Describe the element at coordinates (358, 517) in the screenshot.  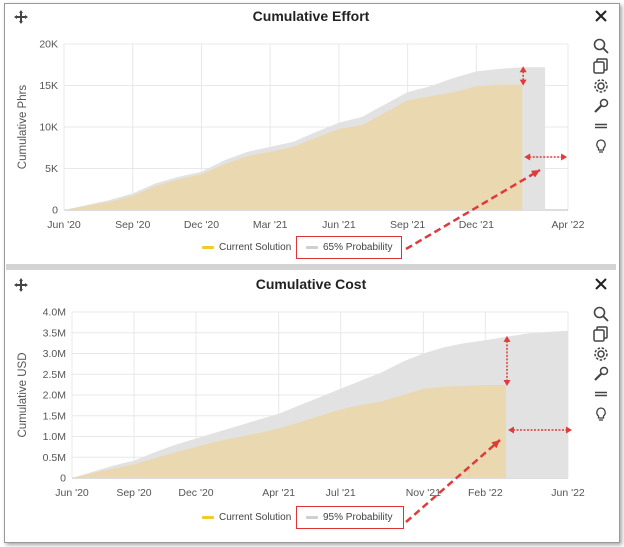
I see `legend-label: 95% Probability` at that location.